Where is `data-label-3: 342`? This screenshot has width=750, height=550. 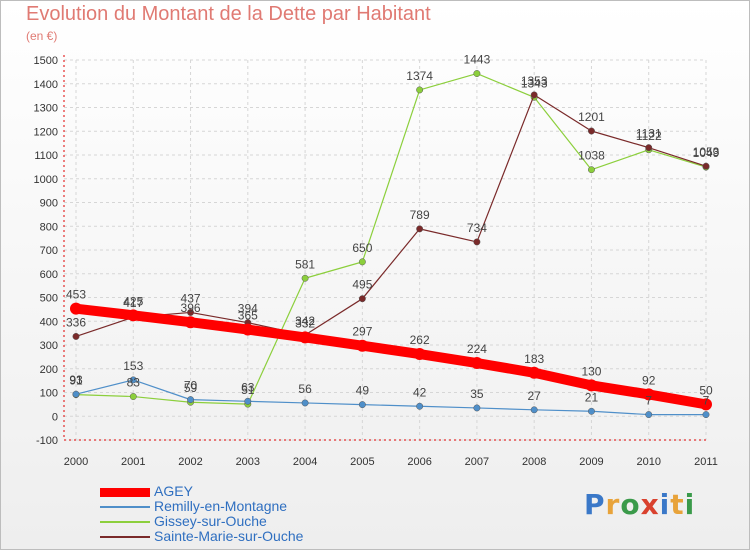
data-label-3: 342 is located at coordinates (305, 321).